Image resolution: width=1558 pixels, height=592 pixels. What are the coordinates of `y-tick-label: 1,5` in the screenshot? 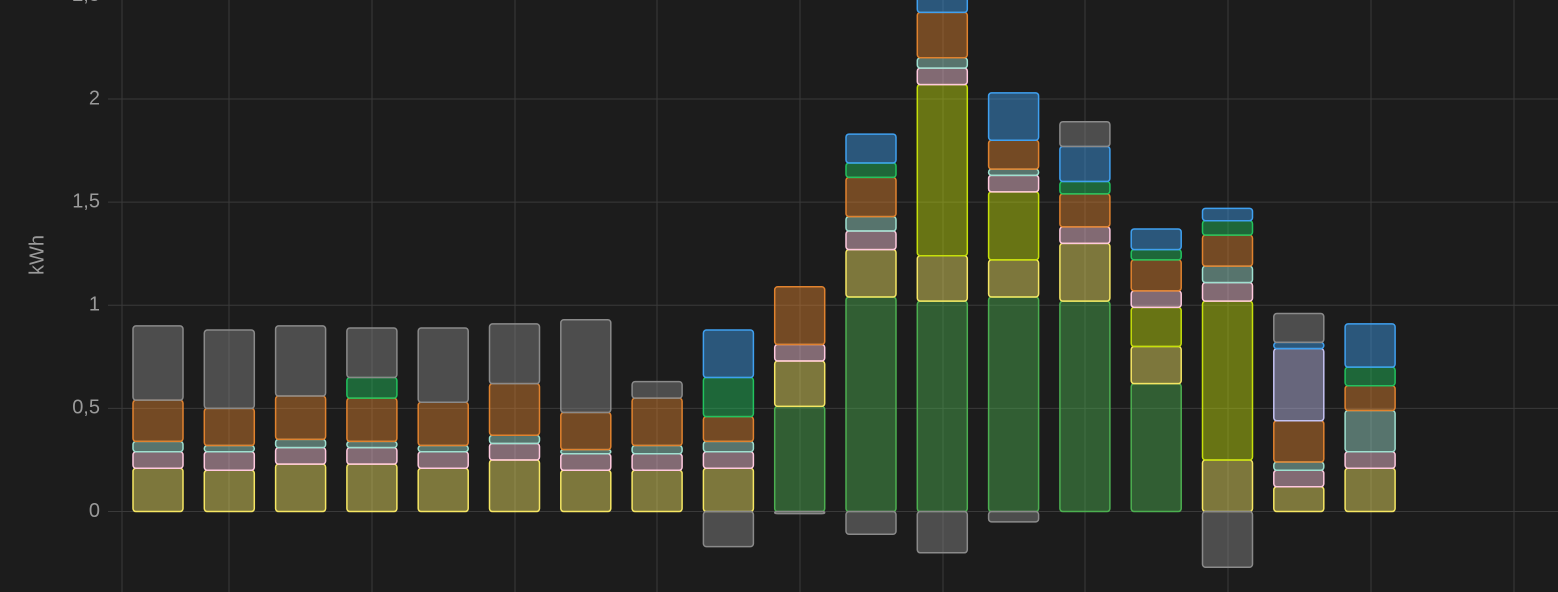 It's located at (86, 201).